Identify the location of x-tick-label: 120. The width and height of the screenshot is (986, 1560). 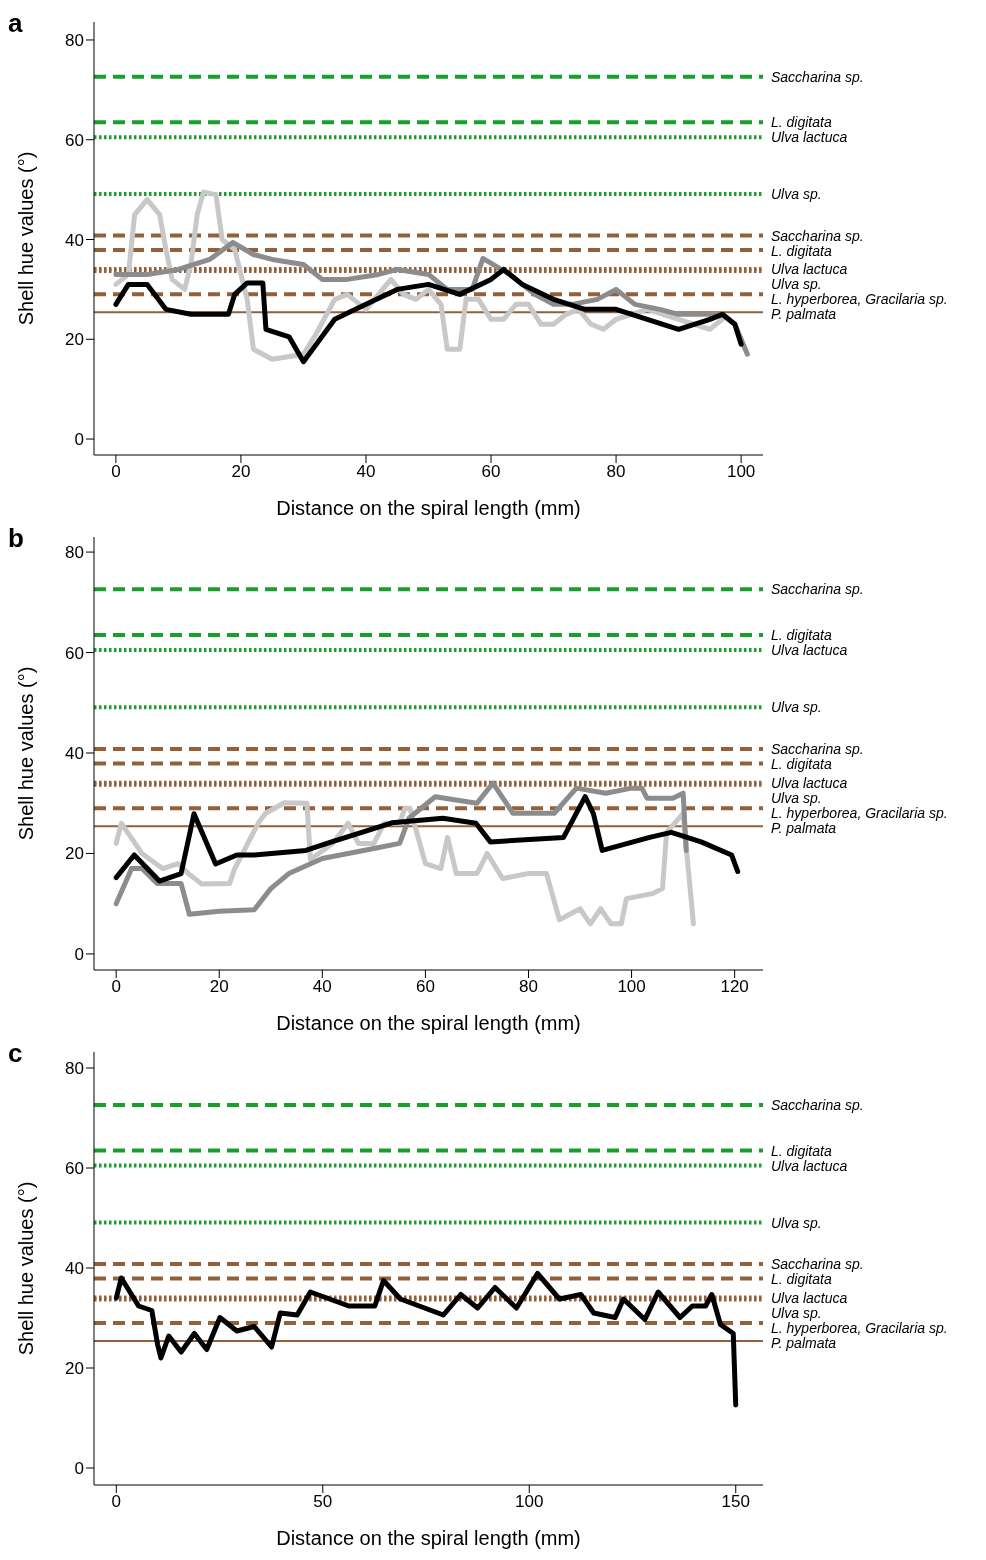
(734, 987).